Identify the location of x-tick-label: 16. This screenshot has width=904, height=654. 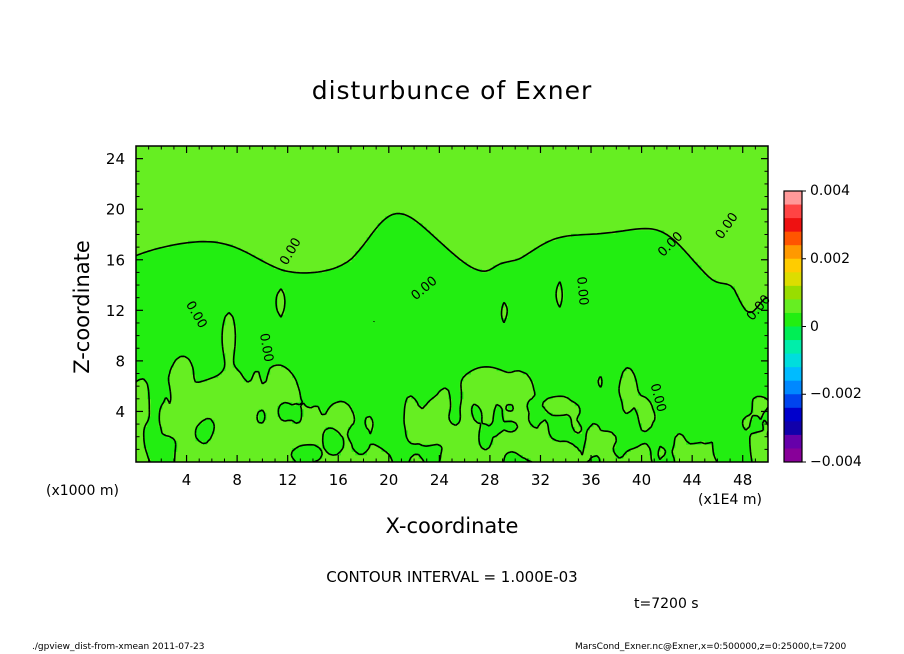
(338, 480).